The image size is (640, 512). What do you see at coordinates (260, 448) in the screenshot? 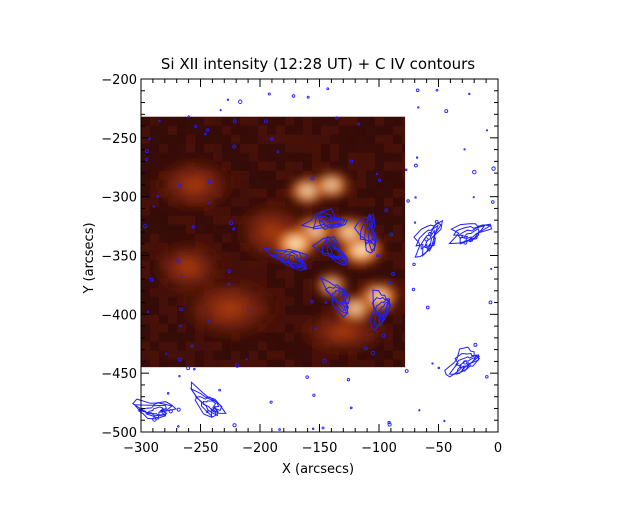
I see `x-tick-label: −200` at bounding box center [260, 448].